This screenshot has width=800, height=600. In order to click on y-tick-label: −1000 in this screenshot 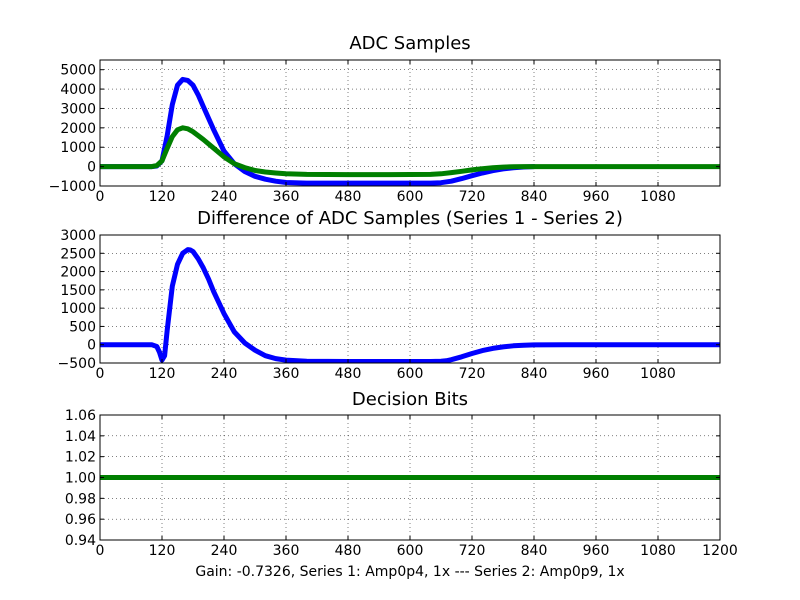, I will do `click(72, 187)`.